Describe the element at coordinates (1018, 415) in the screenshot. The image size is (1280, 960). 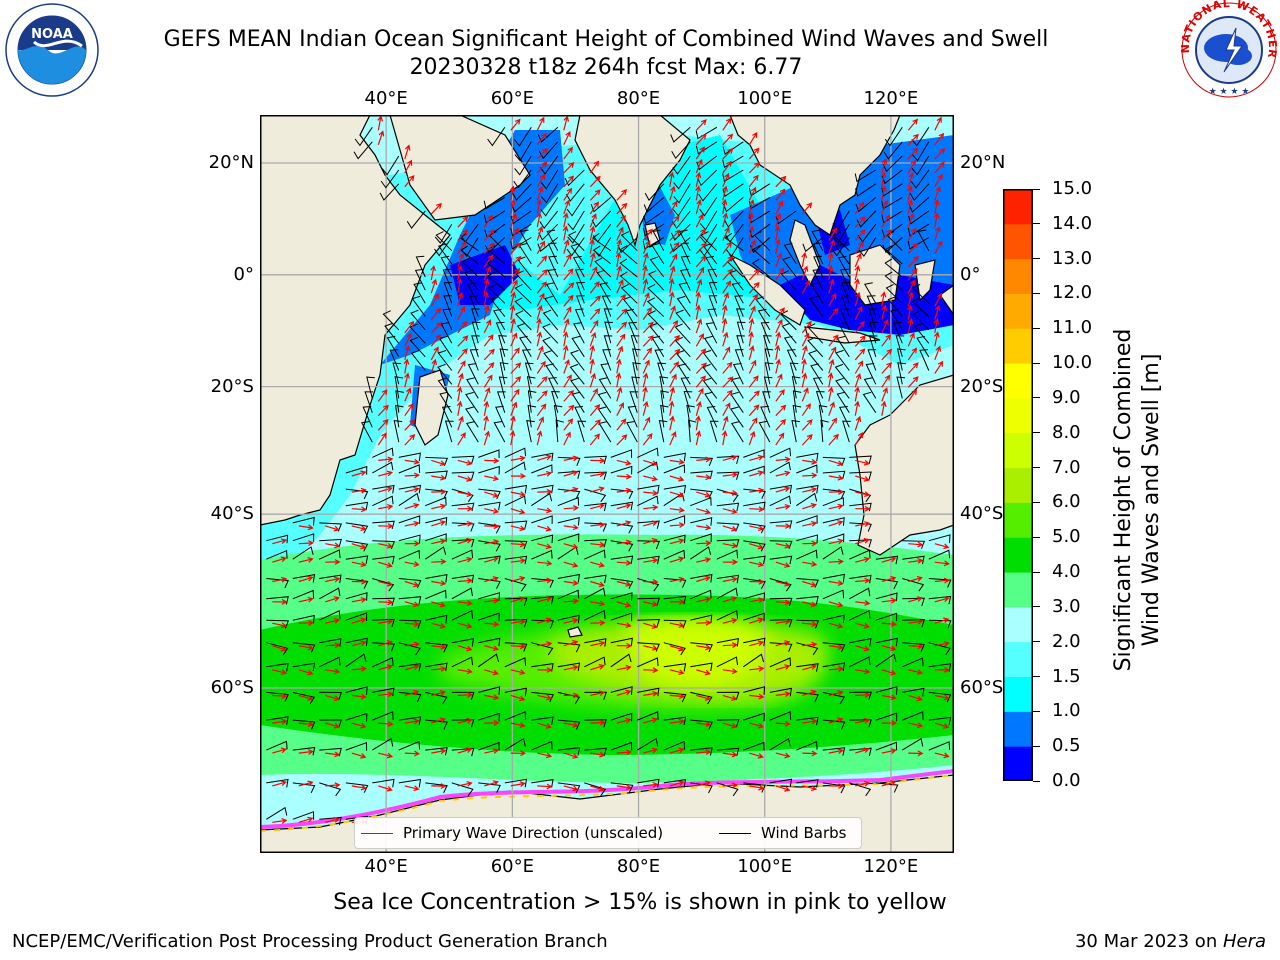
I see `colorbar-segment` at that location.